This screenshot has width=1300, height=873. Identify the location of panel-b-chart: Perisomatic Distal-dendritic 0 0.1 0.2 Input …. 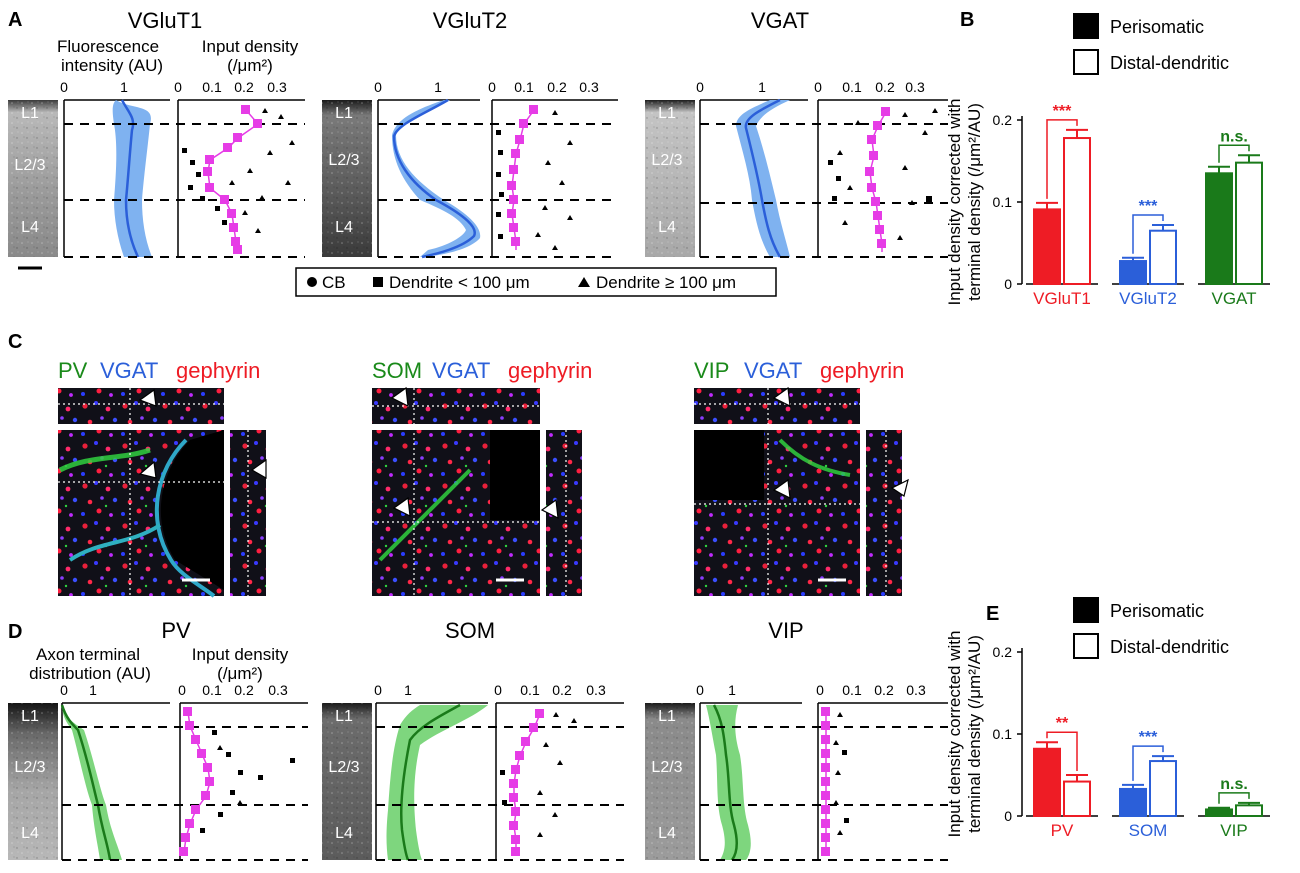
(1107, 160).